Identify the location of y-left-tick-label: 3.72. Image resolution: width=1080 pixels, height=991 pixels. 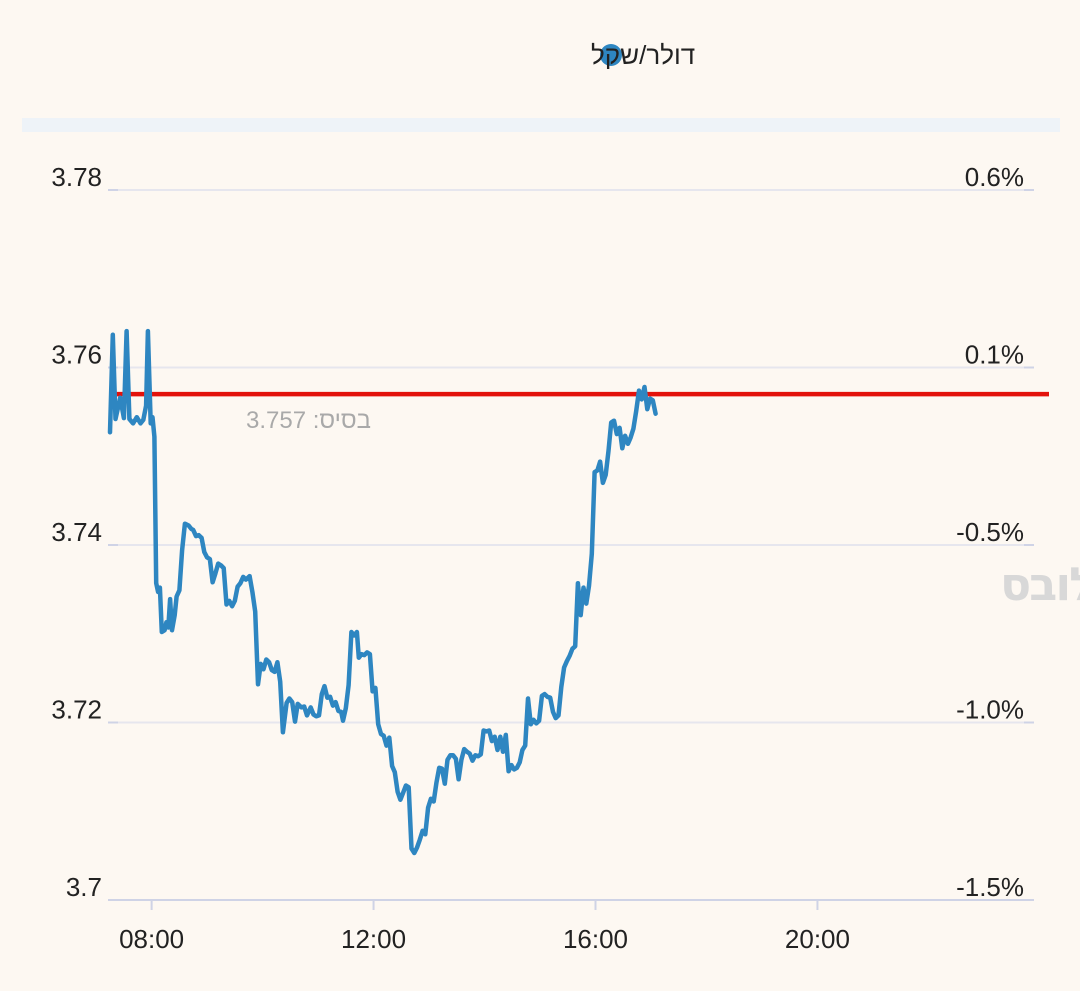
(76, 710).